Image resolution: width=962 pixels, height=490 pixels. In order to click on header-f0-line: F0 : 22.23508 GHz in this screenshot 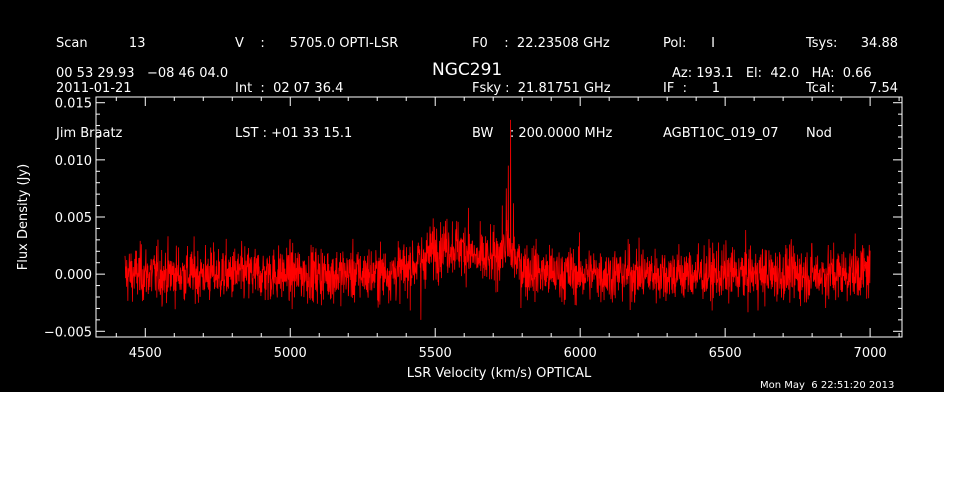, I will do `click(541, 43)`.